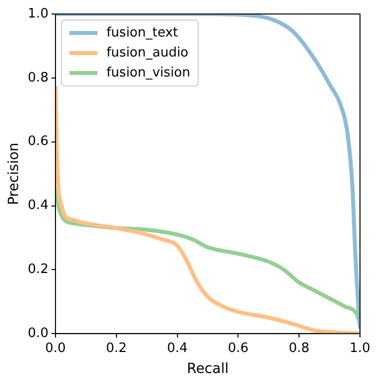 This screenshot has width=382, height=382. I want to click on y-tick-label: 0.0, so click(38, 333).